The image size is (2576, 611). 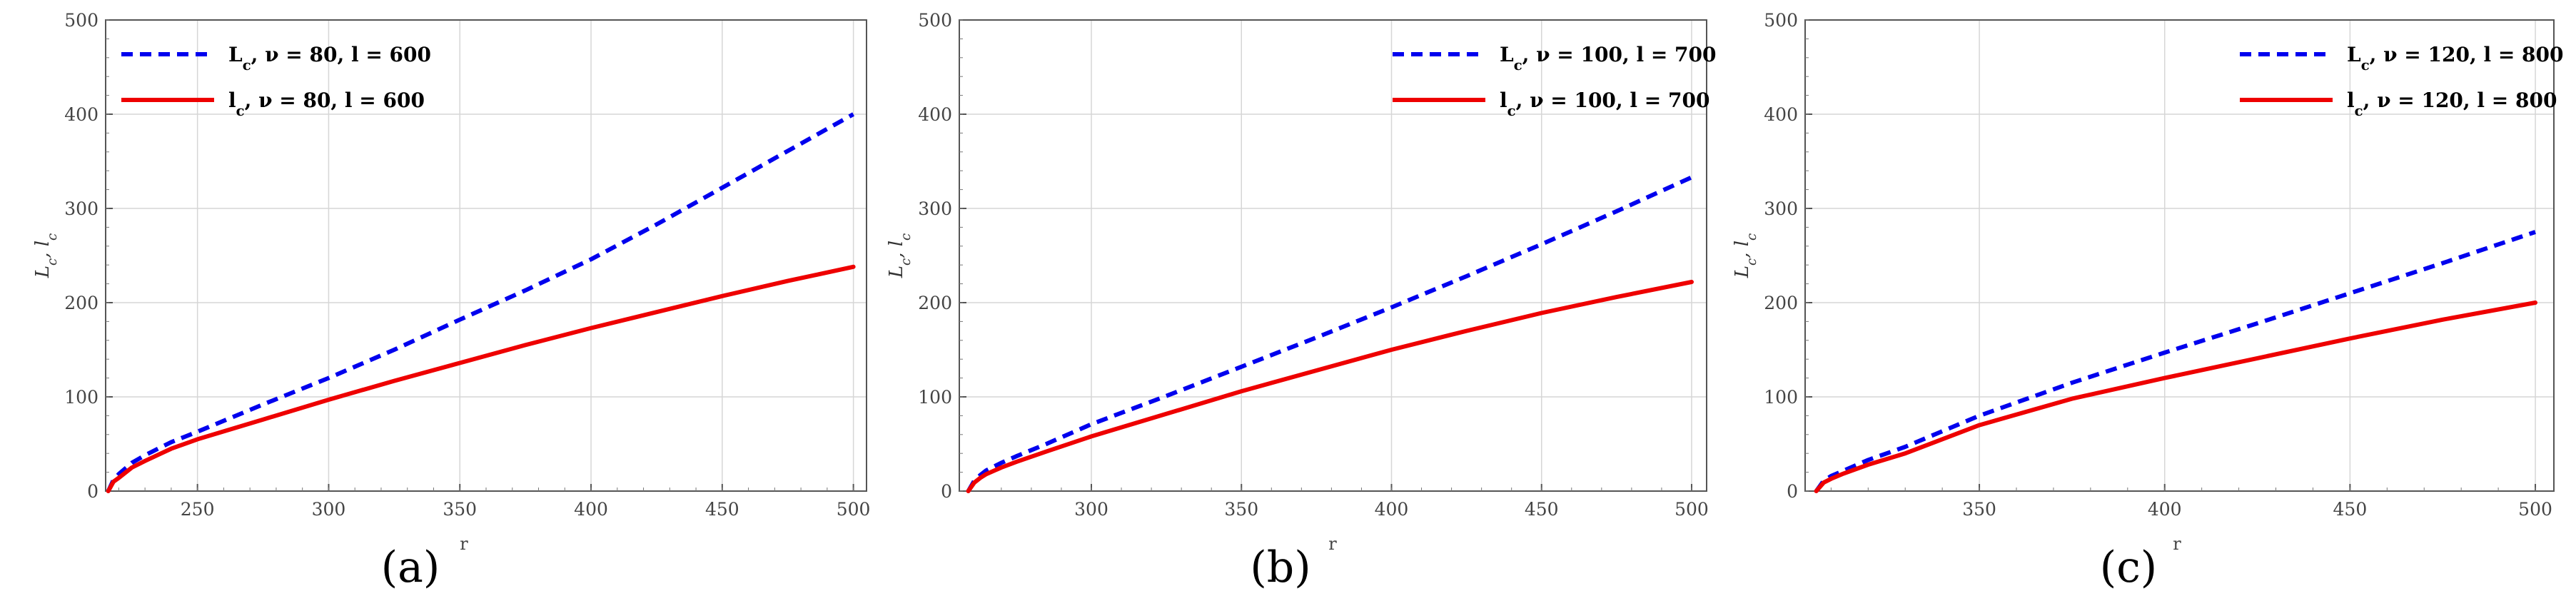 What do you see at coordinates (1555, 81) in the screenshot?
I see `legend: Lc, ν = 100, l = 700 lc, ν = 100, l = 700` at bounding box center [1555, 81].